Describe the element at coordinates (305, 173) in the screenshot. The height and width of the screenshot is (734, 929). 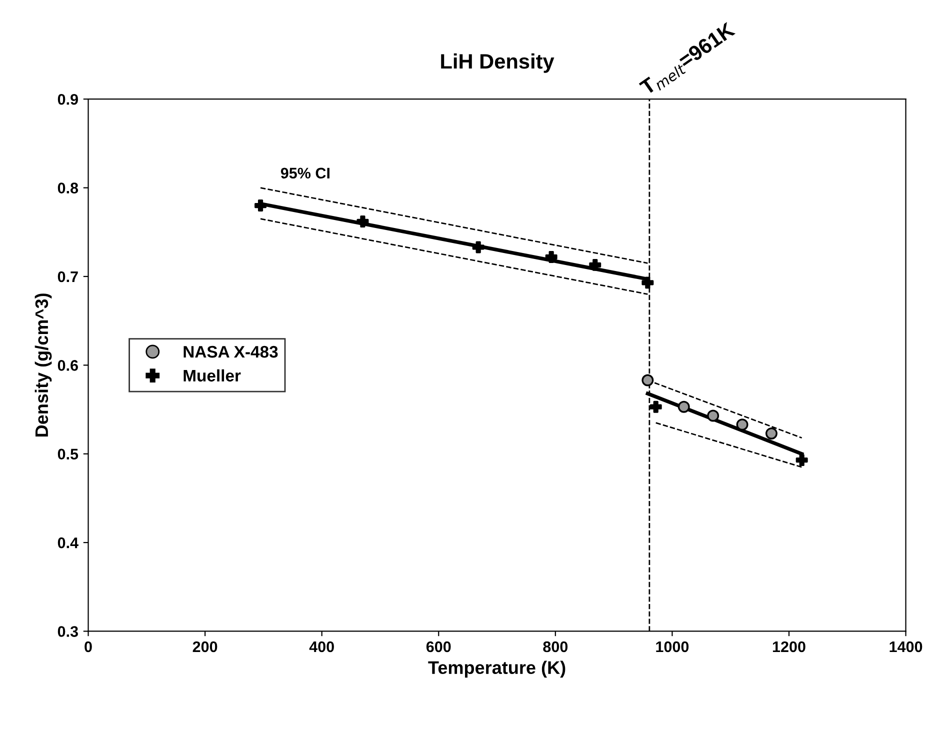
I see `annotation: 95% CI` at that location.